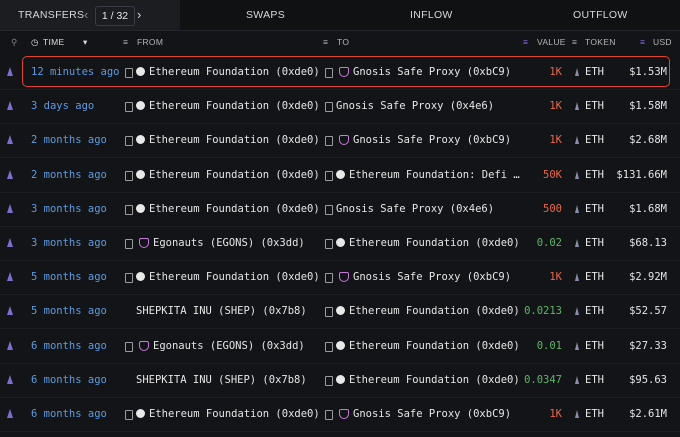 This screenshot has height=437, width=680. What do you see at coordinates (90, 15) in the screenshot?
I see `active-tab` at bounding box center [90, 15].